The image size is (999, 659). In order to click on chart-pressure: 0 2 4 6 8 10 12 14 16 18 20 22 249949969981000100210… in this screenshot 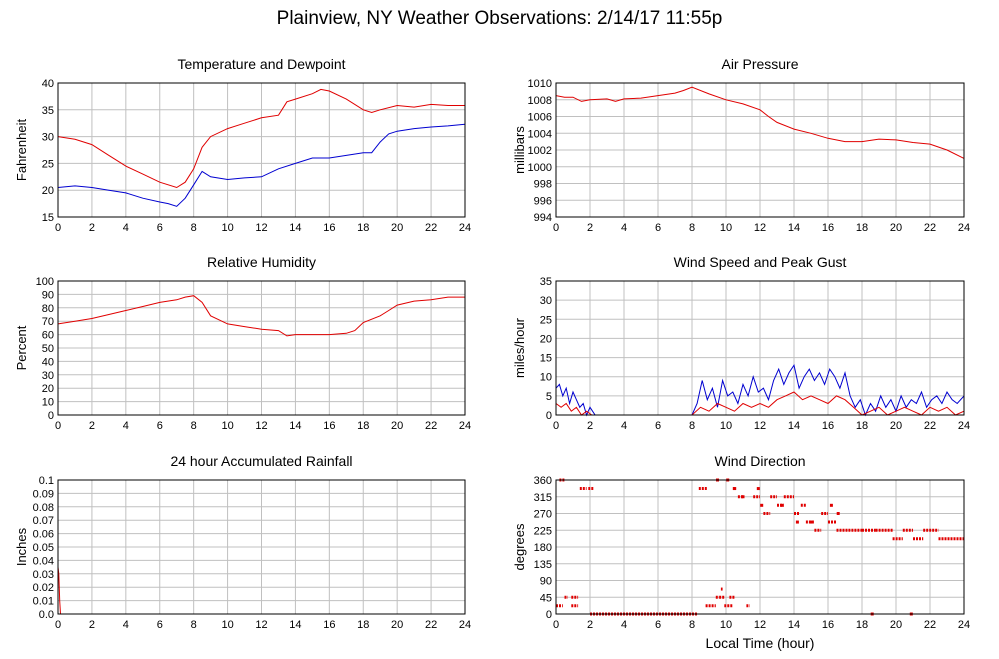, I will do `click(741, 145)`.